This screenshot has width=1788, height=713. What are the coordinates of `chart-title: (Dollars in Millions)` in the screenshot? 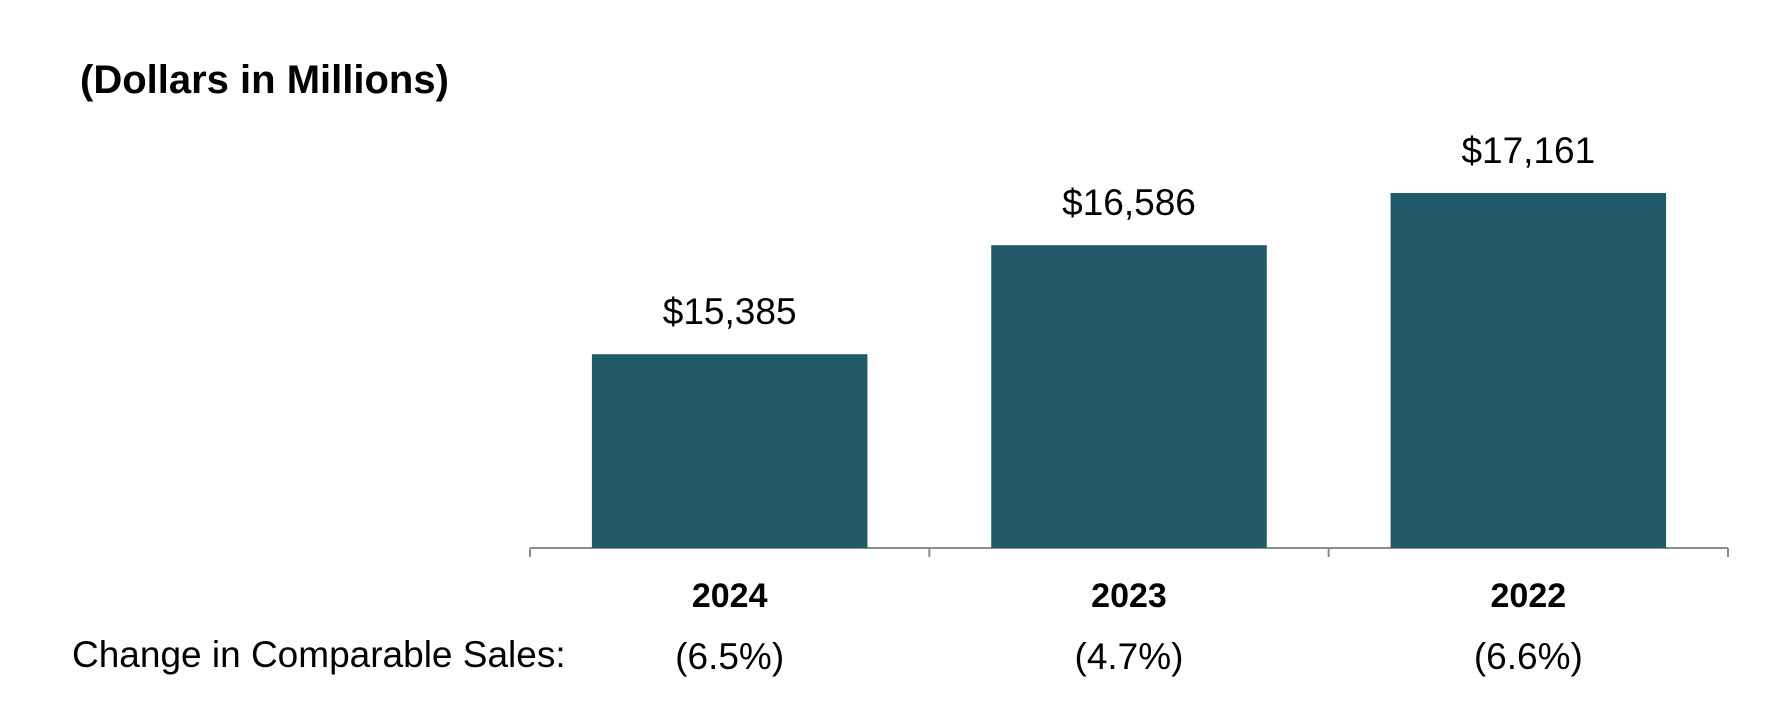 It's located at (264, 80).